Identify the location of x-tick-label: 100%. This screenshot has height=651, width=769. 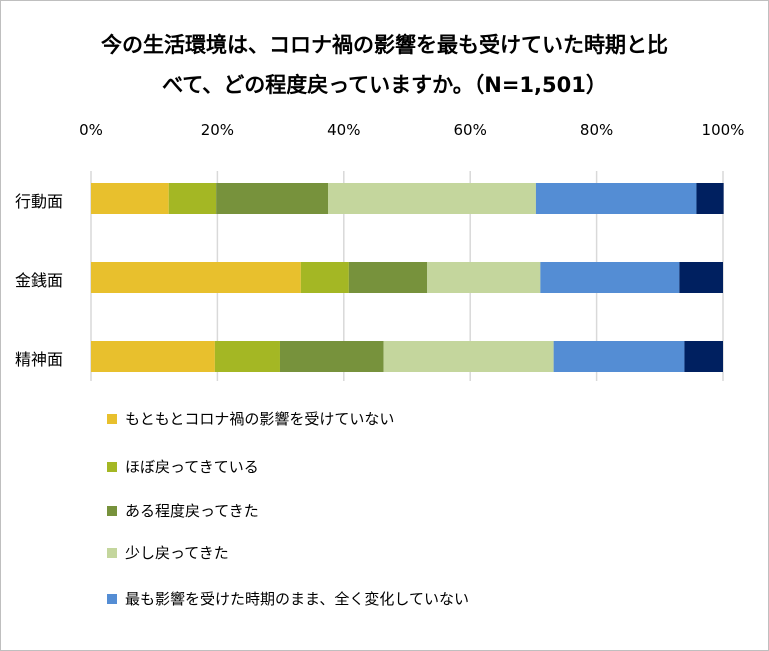
(723, 130).